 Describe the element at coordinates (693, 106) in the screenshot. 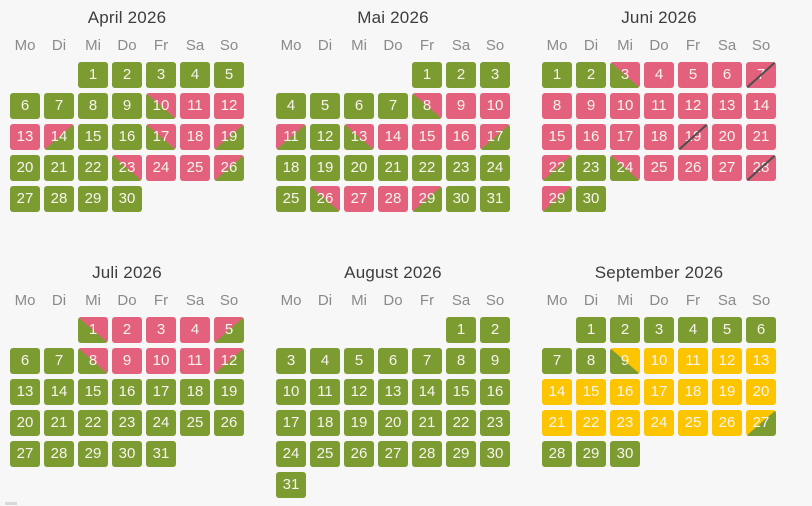

I see `day-cell: 12` at that location.